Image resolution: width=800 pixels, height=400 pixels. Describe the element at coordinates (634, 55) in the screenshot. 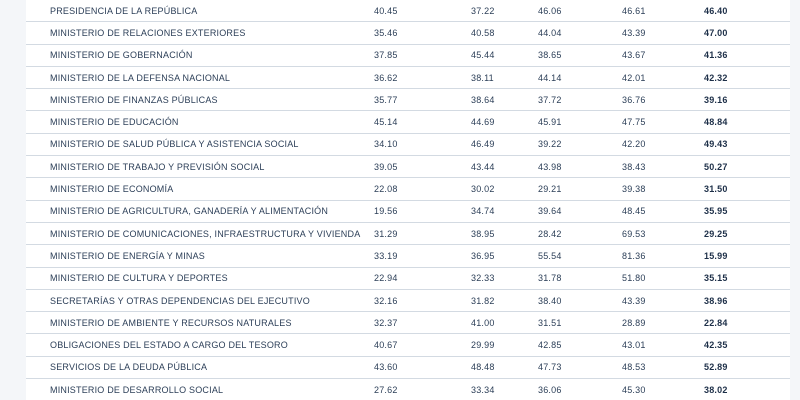

I see `value-cell-4: 43.67` at that location.